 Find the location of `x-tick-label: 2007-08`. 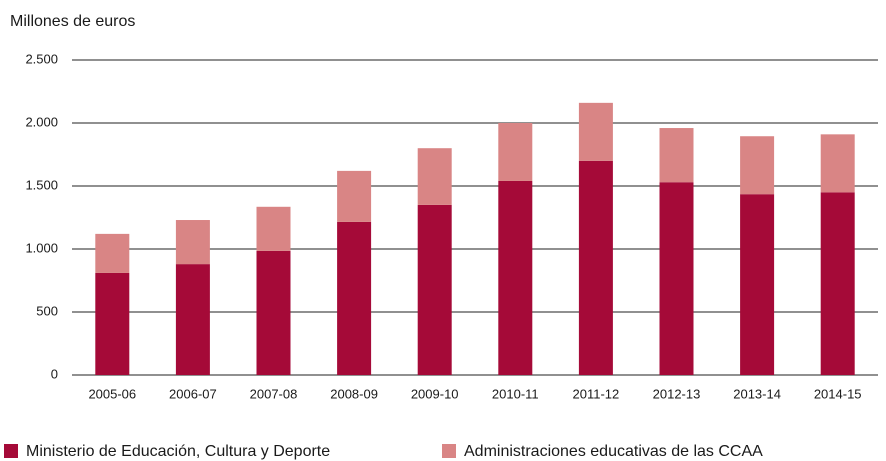

x-tick-label: 2007-08 is located at coordinates (274, 393).